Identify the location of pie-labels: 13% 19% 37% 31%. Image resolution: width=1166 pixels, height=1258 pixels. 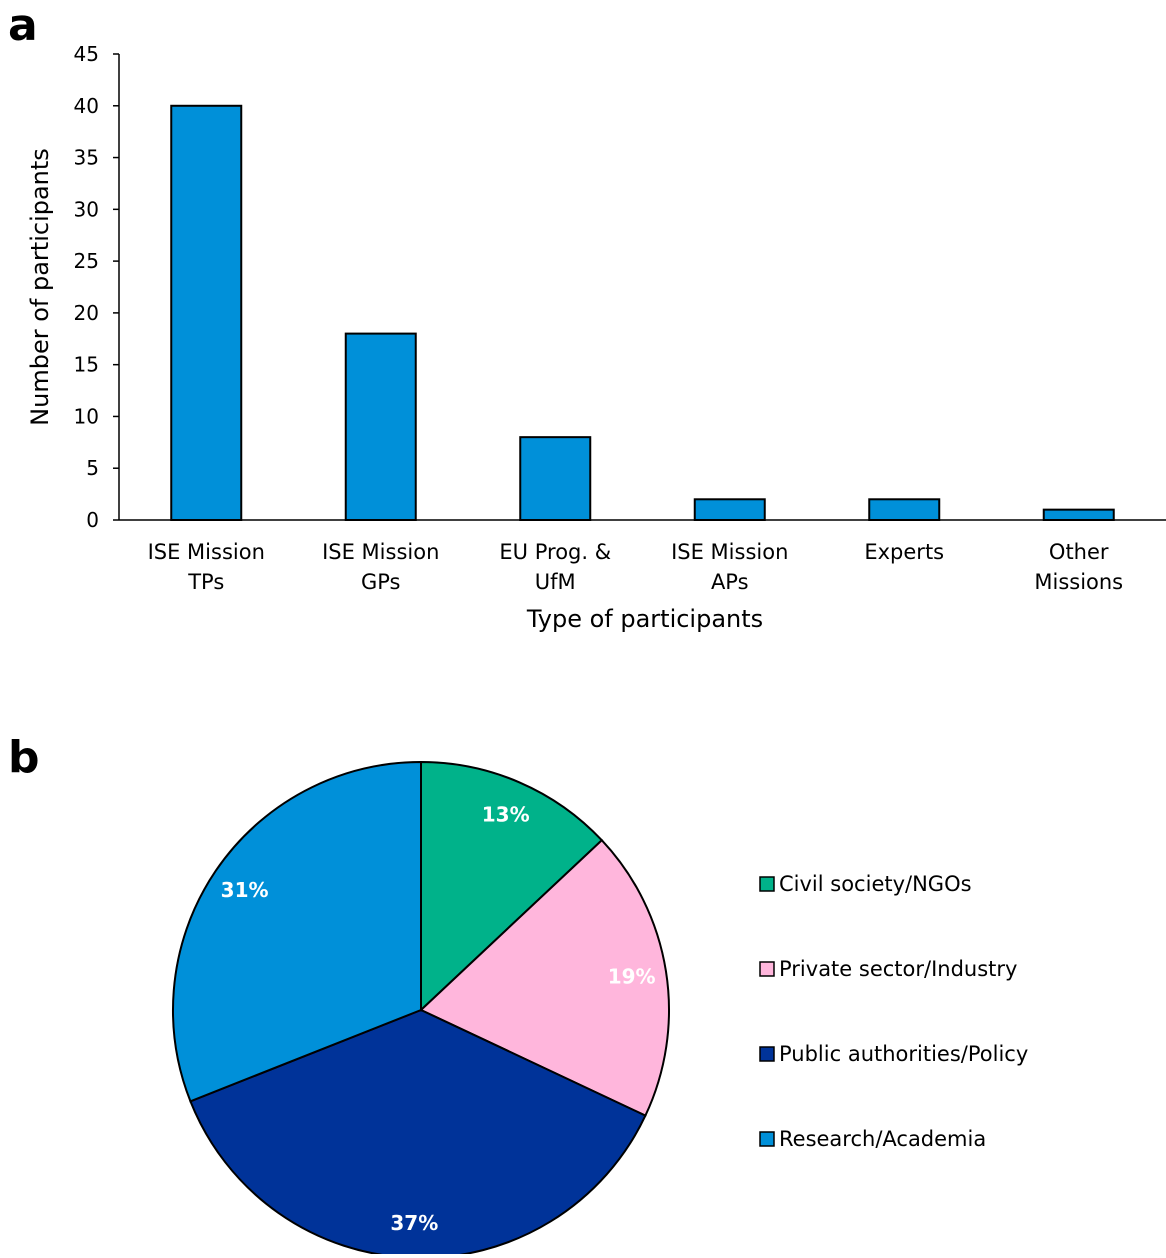
(438, 1018).